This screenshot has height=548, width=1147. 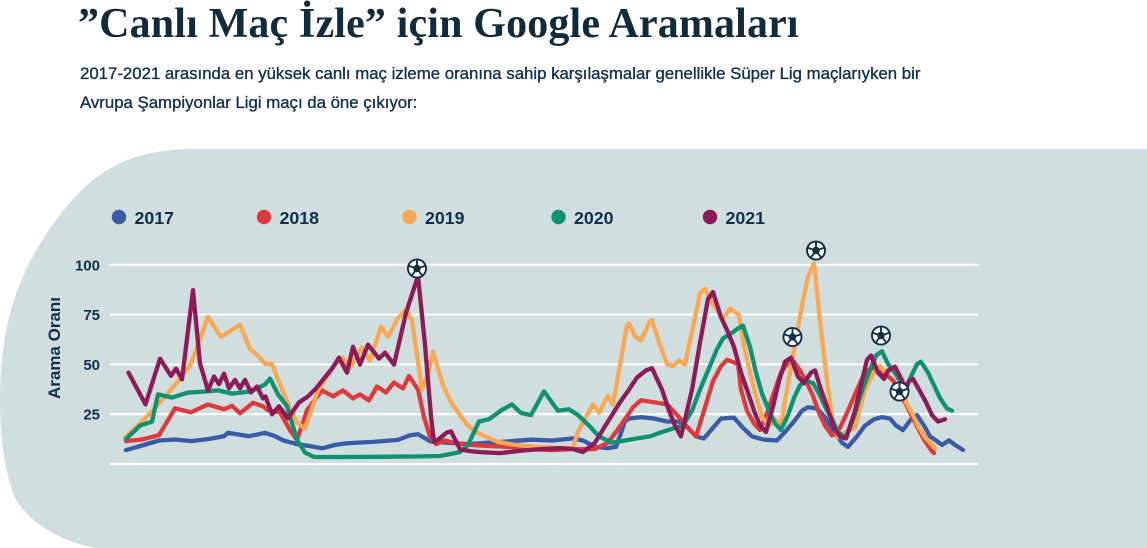 What do you see at coordinates (300, 218) in the screenshot?
I see `svg-text: 2018` at bounding box center [300, 218].